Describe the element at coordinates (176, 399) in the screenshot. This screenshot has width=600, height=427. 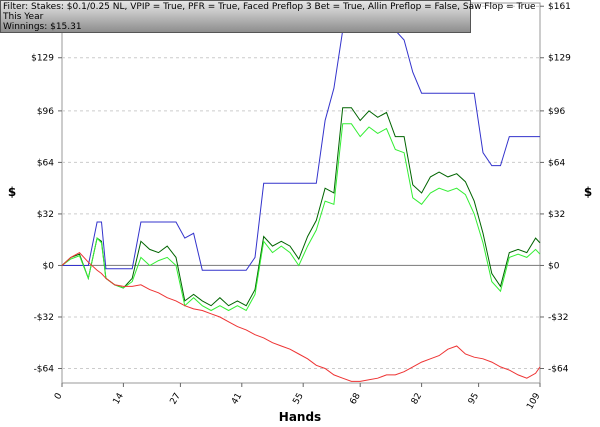
I see `x-tick-label: 27` at that location.